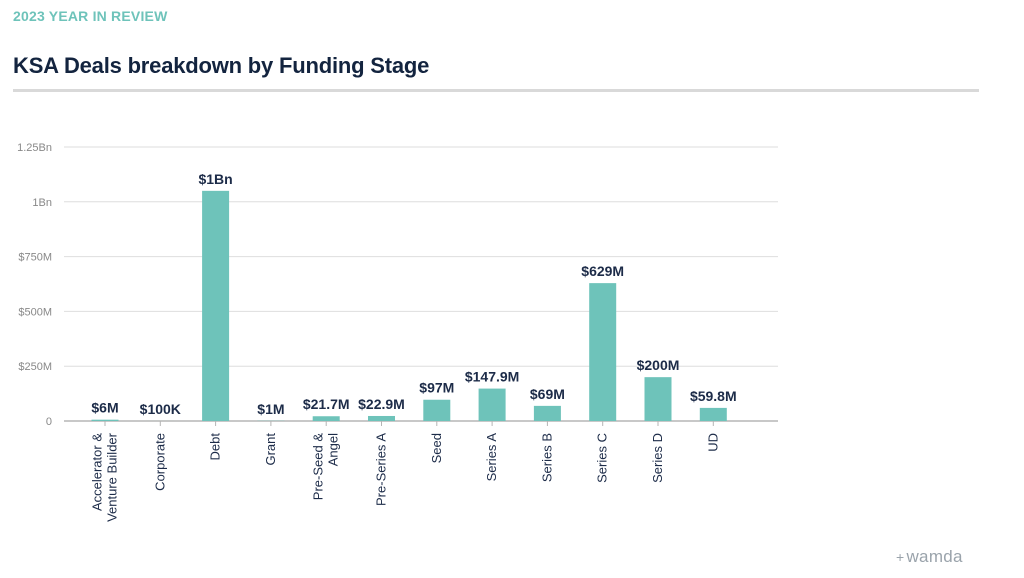 The width and height of the screenshot is (1024, 578). What do you see at coordinates (270, 409) in the screenshot?
I see `data-label: $1M` at bounding box center [270, 409].